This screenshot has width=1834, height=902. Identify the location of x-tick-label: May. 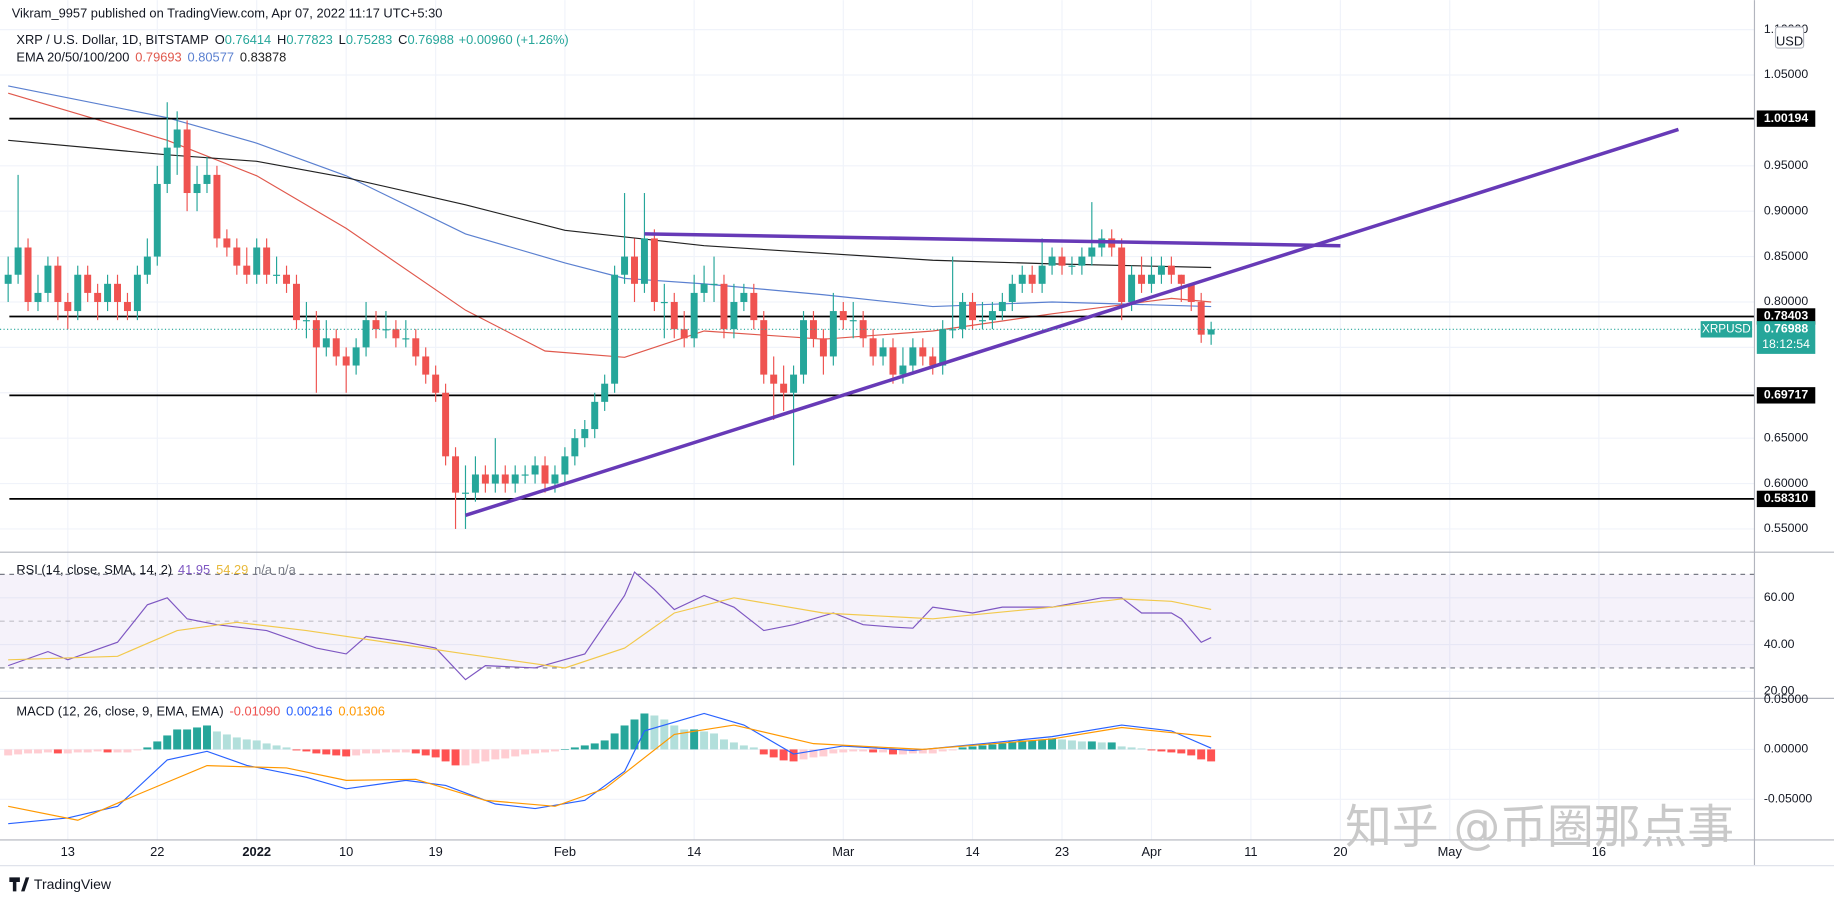
(1450, 851).